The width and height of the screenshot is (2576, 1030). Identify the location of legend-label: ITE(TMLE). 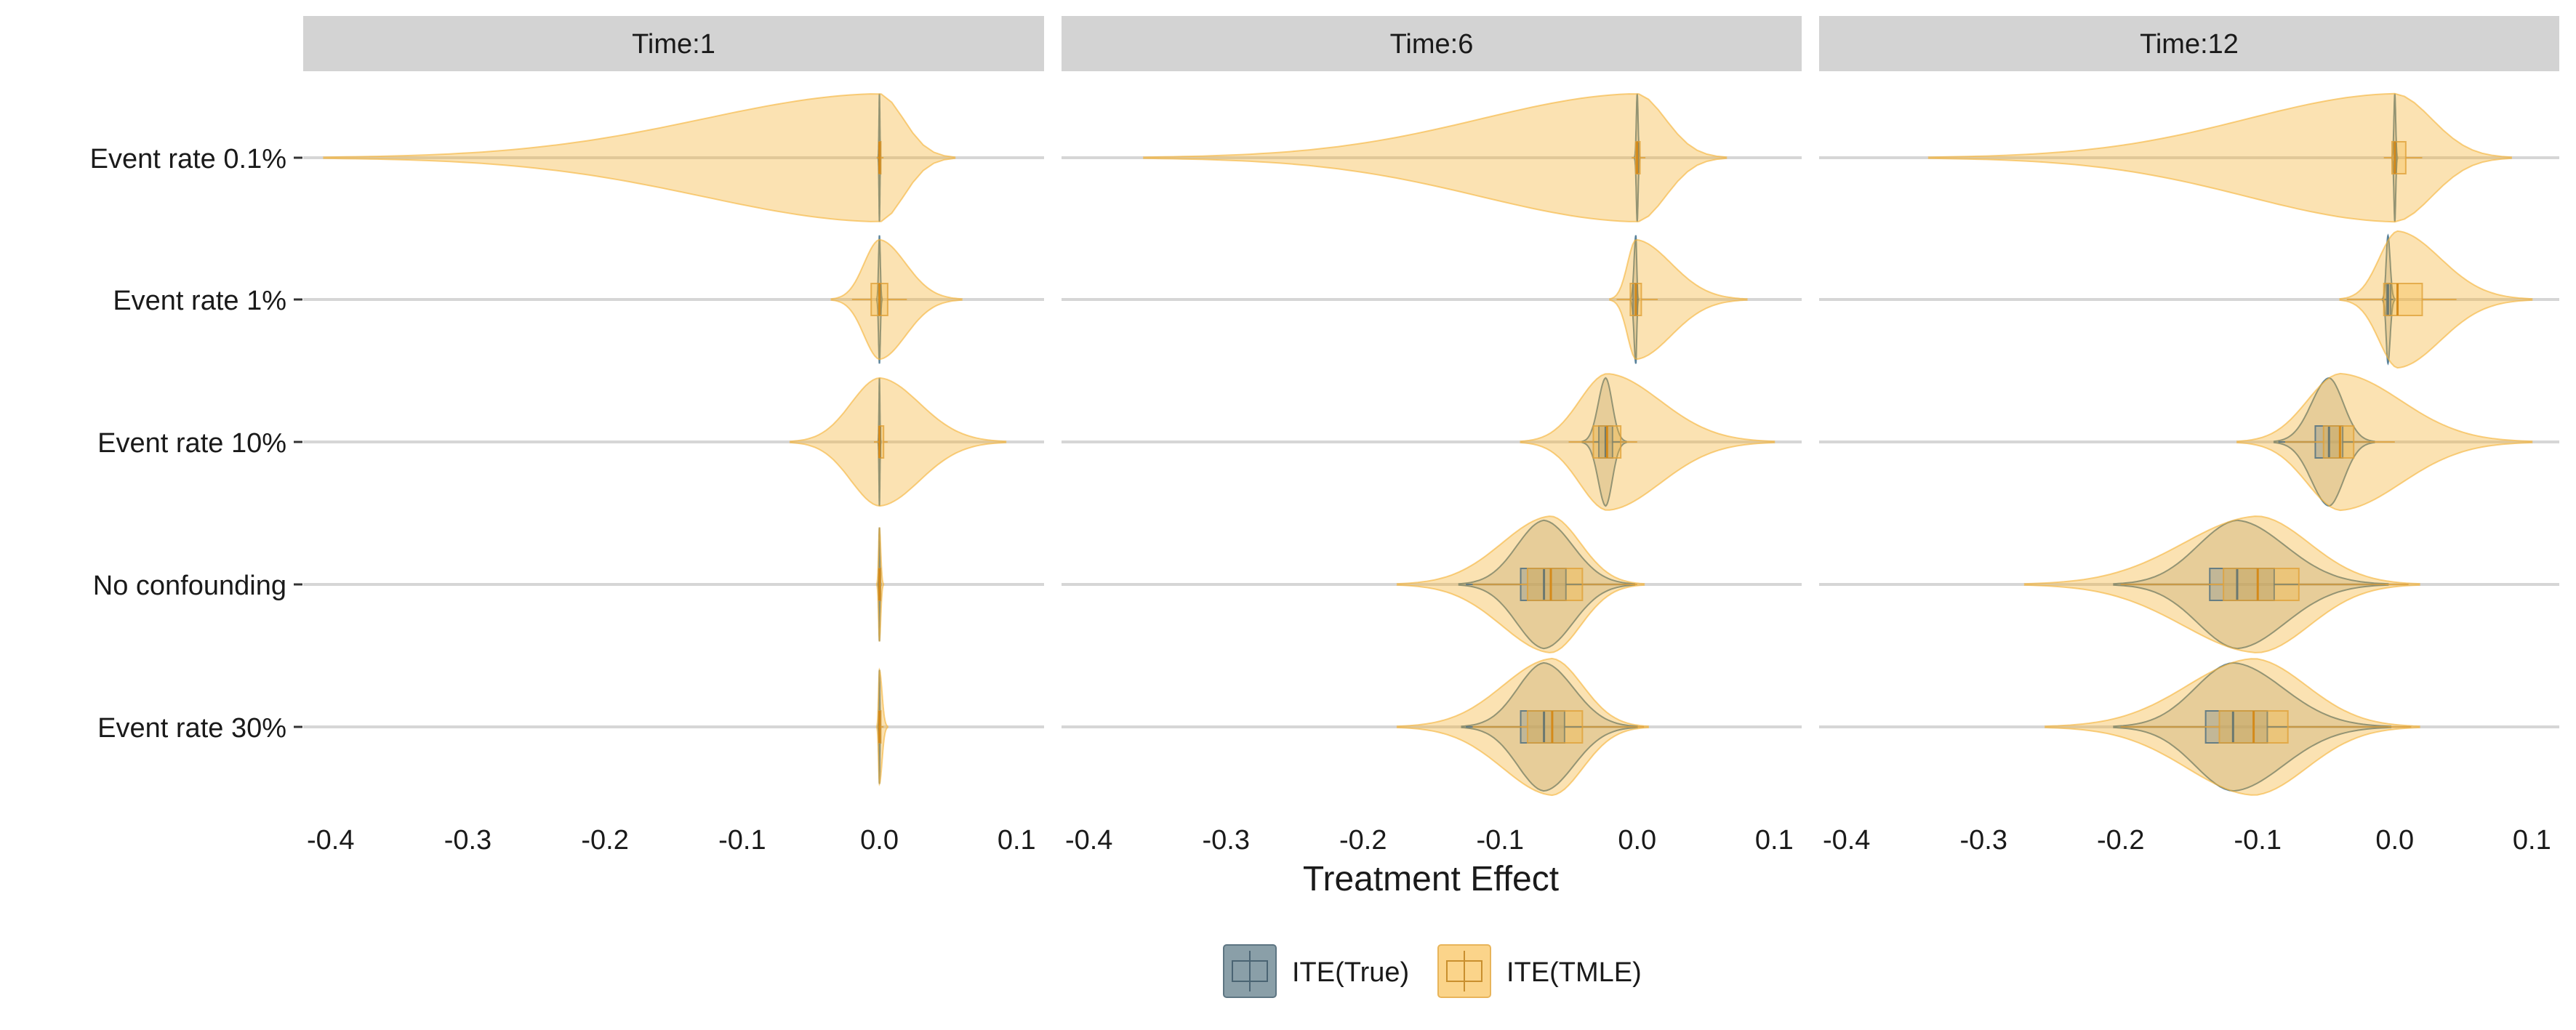
(1574, 973).